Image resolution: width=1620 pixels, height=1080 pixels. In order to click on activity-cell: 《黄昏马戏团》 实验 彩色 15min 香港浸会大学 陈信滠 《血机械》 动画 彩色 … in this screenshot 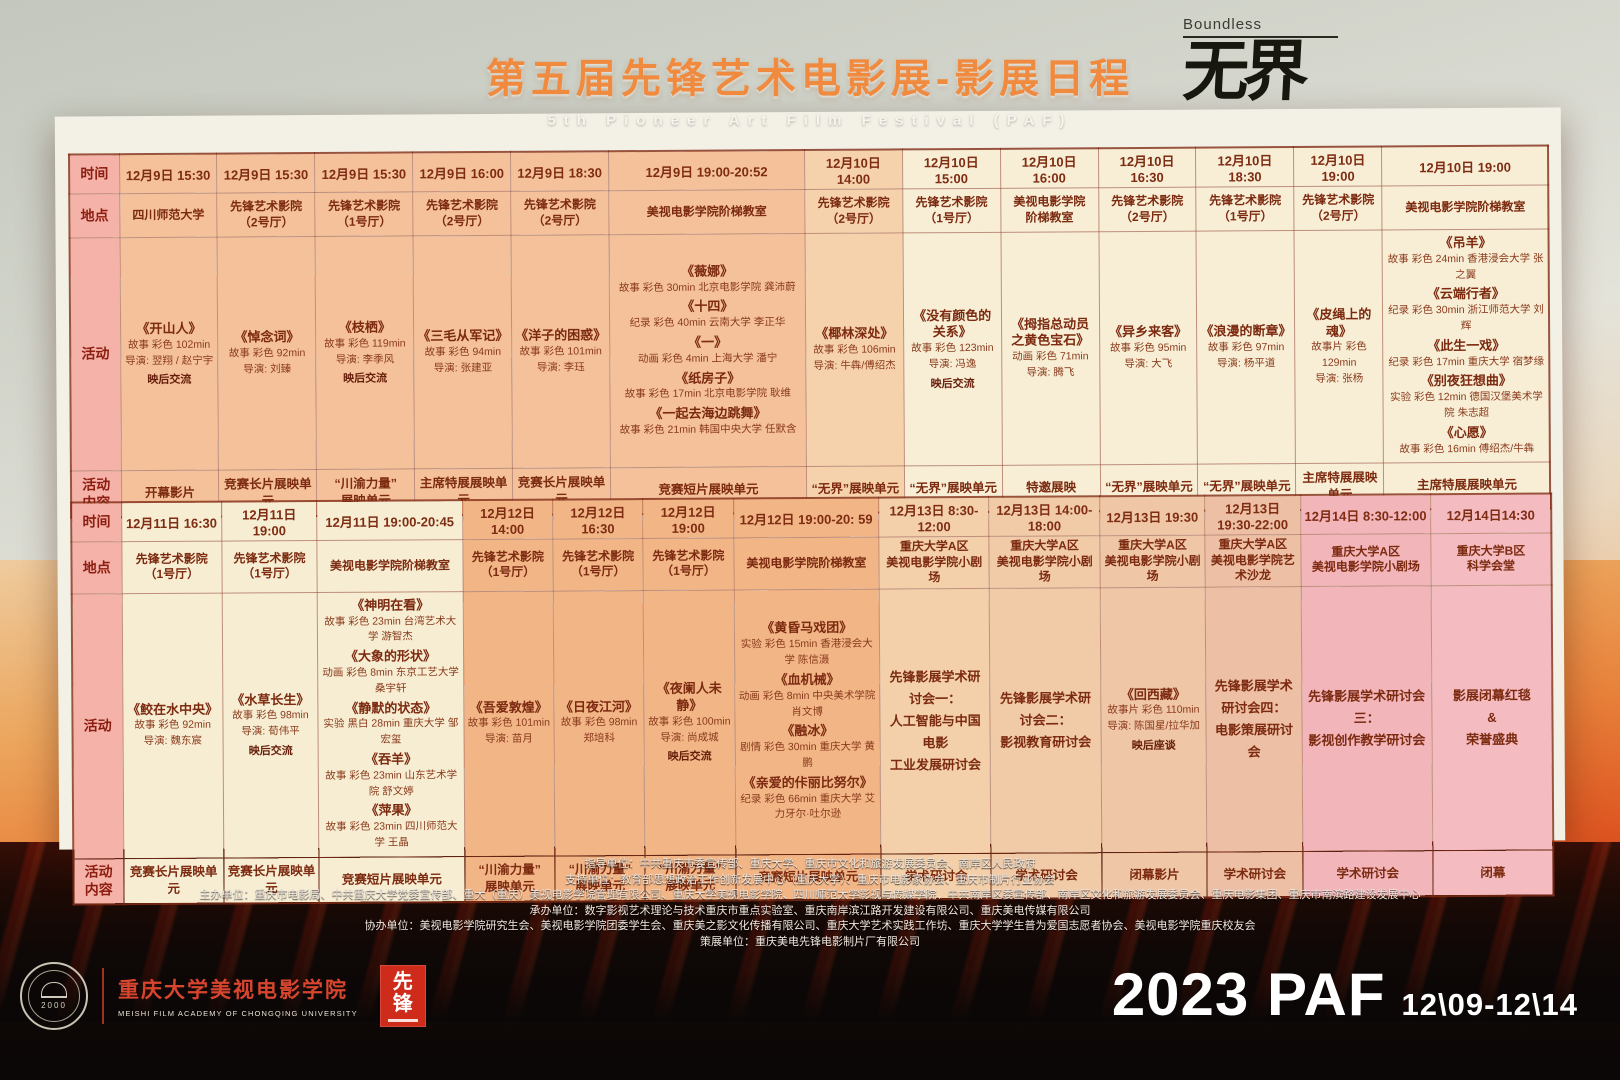, I will do `click(807, 721)`.